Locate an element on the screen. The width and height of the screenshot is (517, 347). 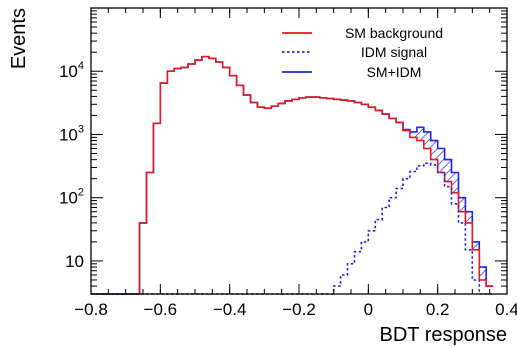
legend: SM background IDM signal SM+IDM is located at coordinates (362, 52).